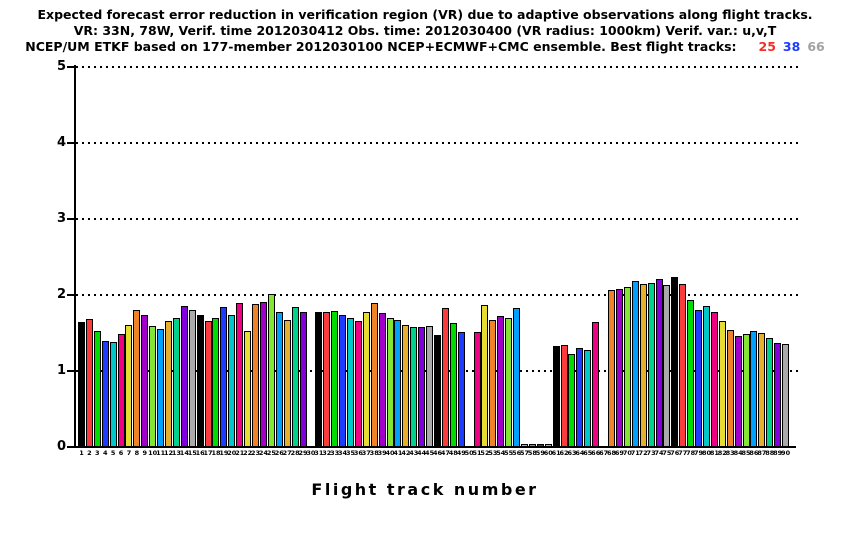 The image size is (850, 540). I want to click on x-tick-label-80: 80, so click(706, 453).